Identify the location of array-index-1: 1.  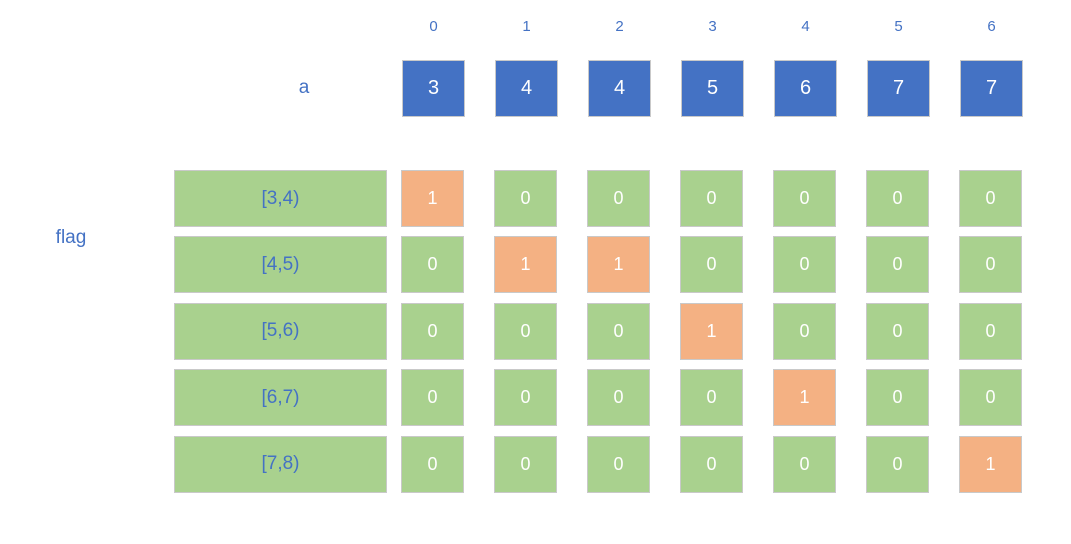
(526, 26).